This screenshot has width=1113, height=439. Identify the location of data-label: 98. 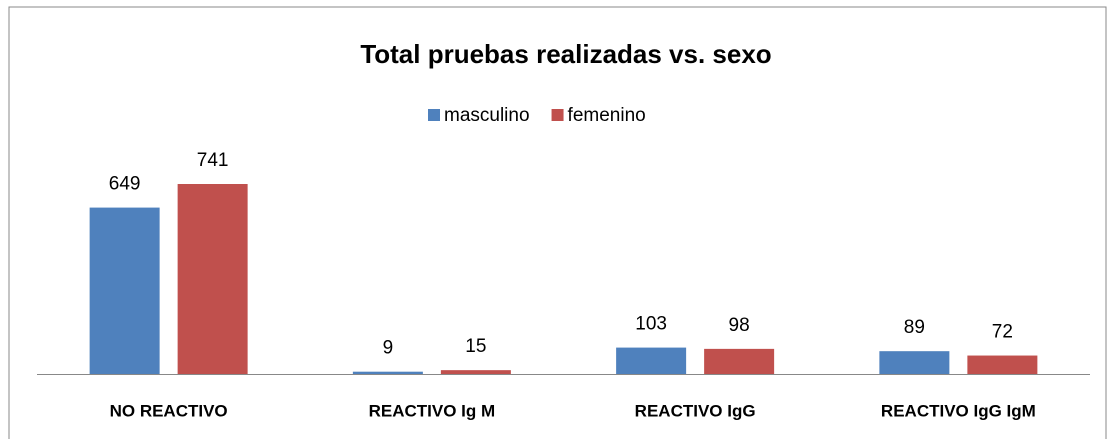
(739, 325).